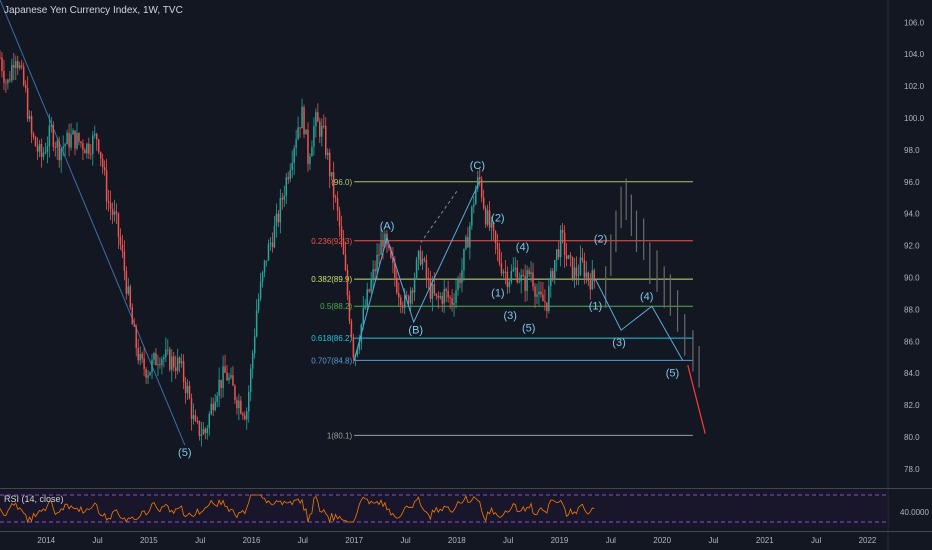 The width and height of the screenshot is (932, 550). I want to click on projection-path, so click(639, 319).